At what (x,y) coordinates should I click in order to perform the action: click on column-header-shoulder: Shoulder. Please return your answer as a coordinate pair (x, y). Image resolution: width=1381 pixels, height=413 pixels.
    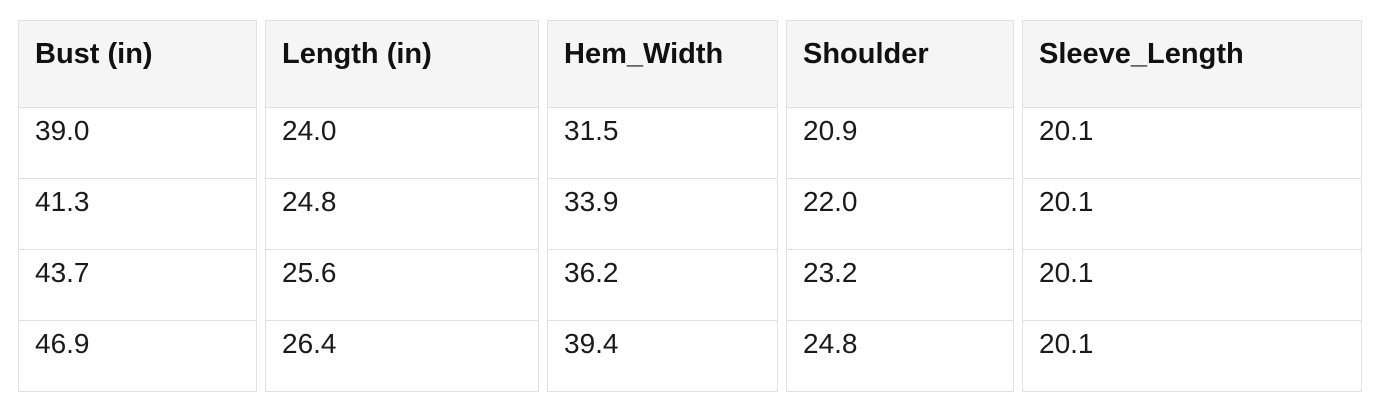
    Looking at the image, I should click on (900, 64).